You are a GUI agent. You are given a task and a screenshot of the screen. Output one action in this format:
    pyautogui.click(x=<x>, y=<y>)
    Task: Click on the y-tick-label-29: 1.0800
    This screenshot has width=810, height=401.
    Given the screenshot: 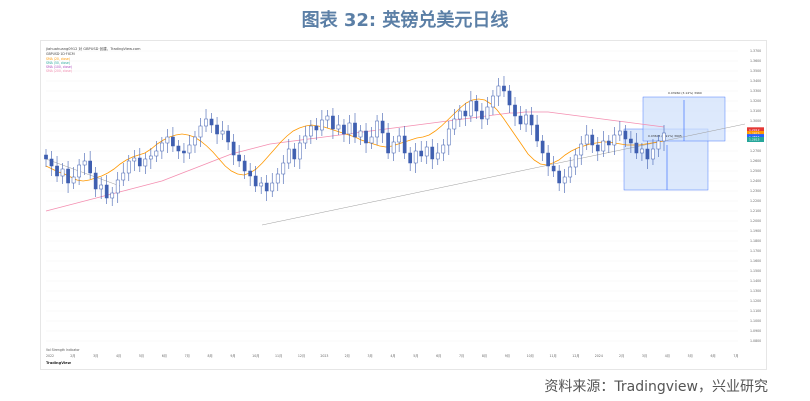 What is the action you would take?
    pyautogui.click(x=755, y=341)
    